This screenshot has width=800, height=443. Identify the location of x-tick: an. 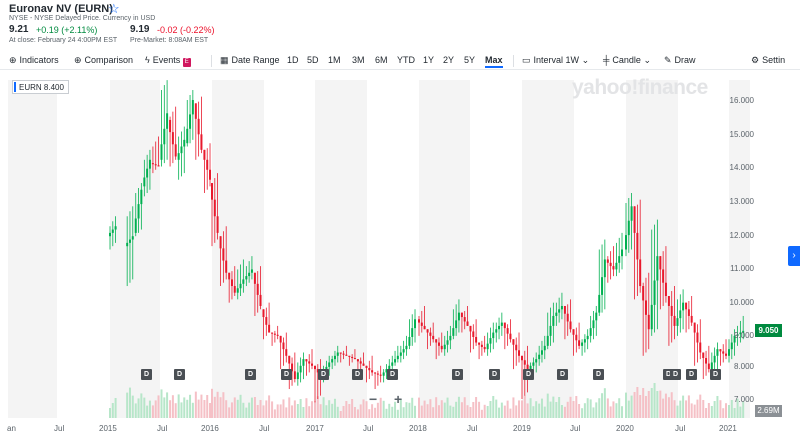
(11, 428).